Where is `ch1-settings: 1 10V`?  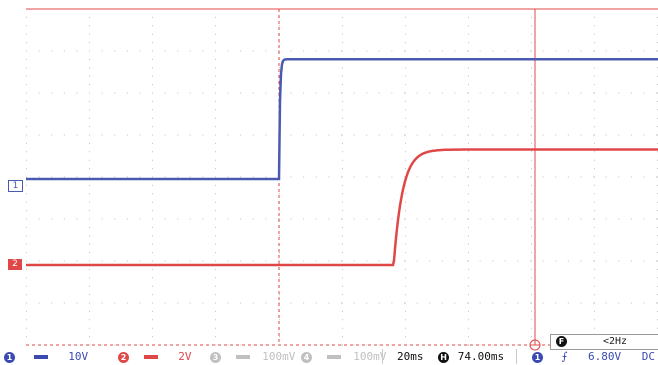
ch1-settings: 1 10V is located at coordinates (46, 357).